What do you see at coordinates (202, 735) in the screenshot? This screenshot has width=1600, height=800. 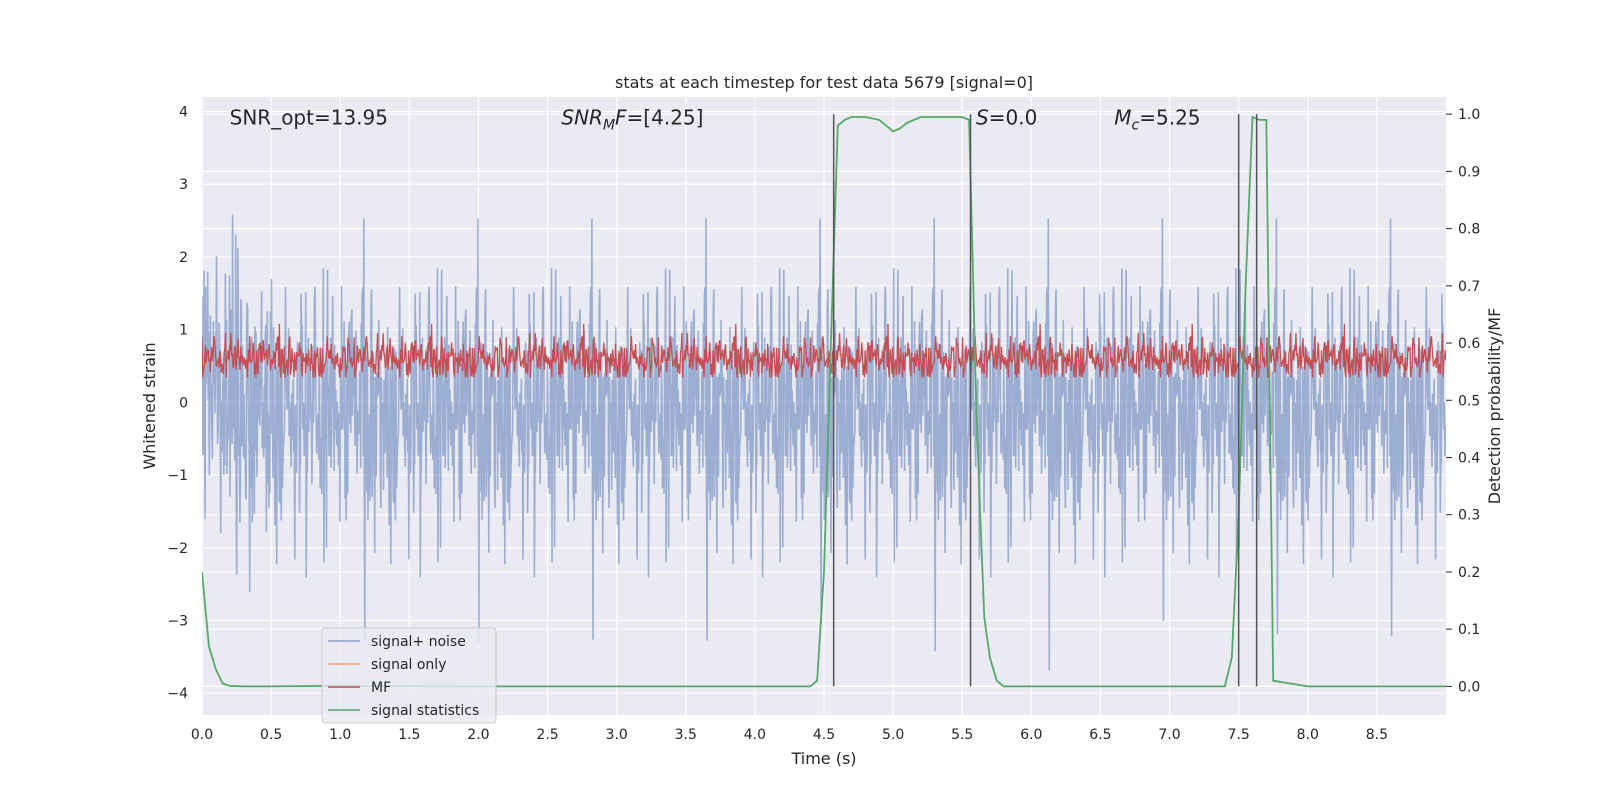 I see `x-tick-label-0: 0.0` at bounding box center [202, 735].